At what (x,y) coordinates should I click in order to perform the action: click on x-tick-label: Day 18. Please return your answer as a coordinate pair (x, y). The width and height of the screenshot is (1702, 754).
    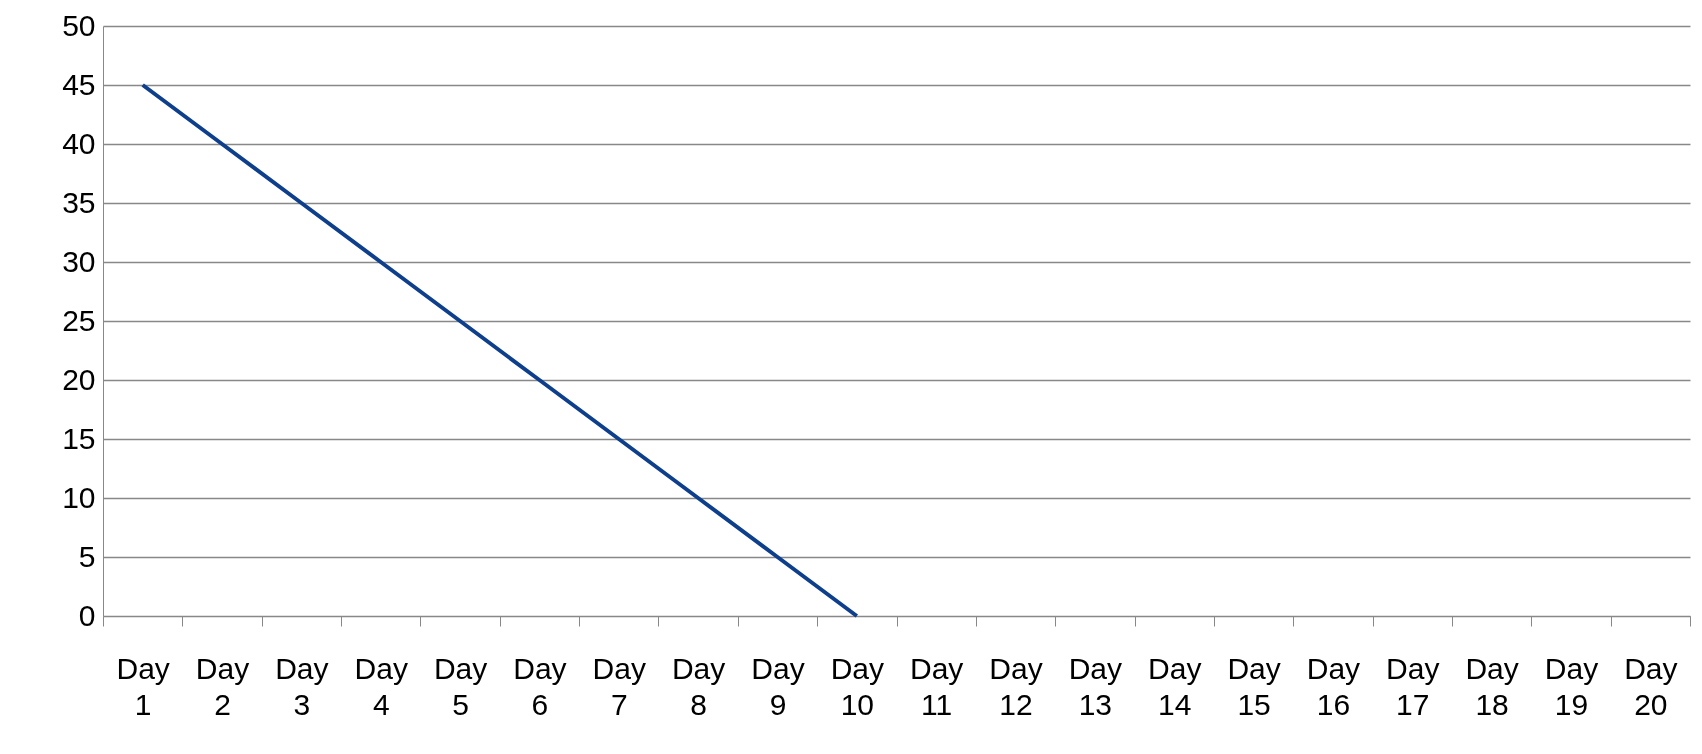
    Looking at the image, I should click on (1492, 686).